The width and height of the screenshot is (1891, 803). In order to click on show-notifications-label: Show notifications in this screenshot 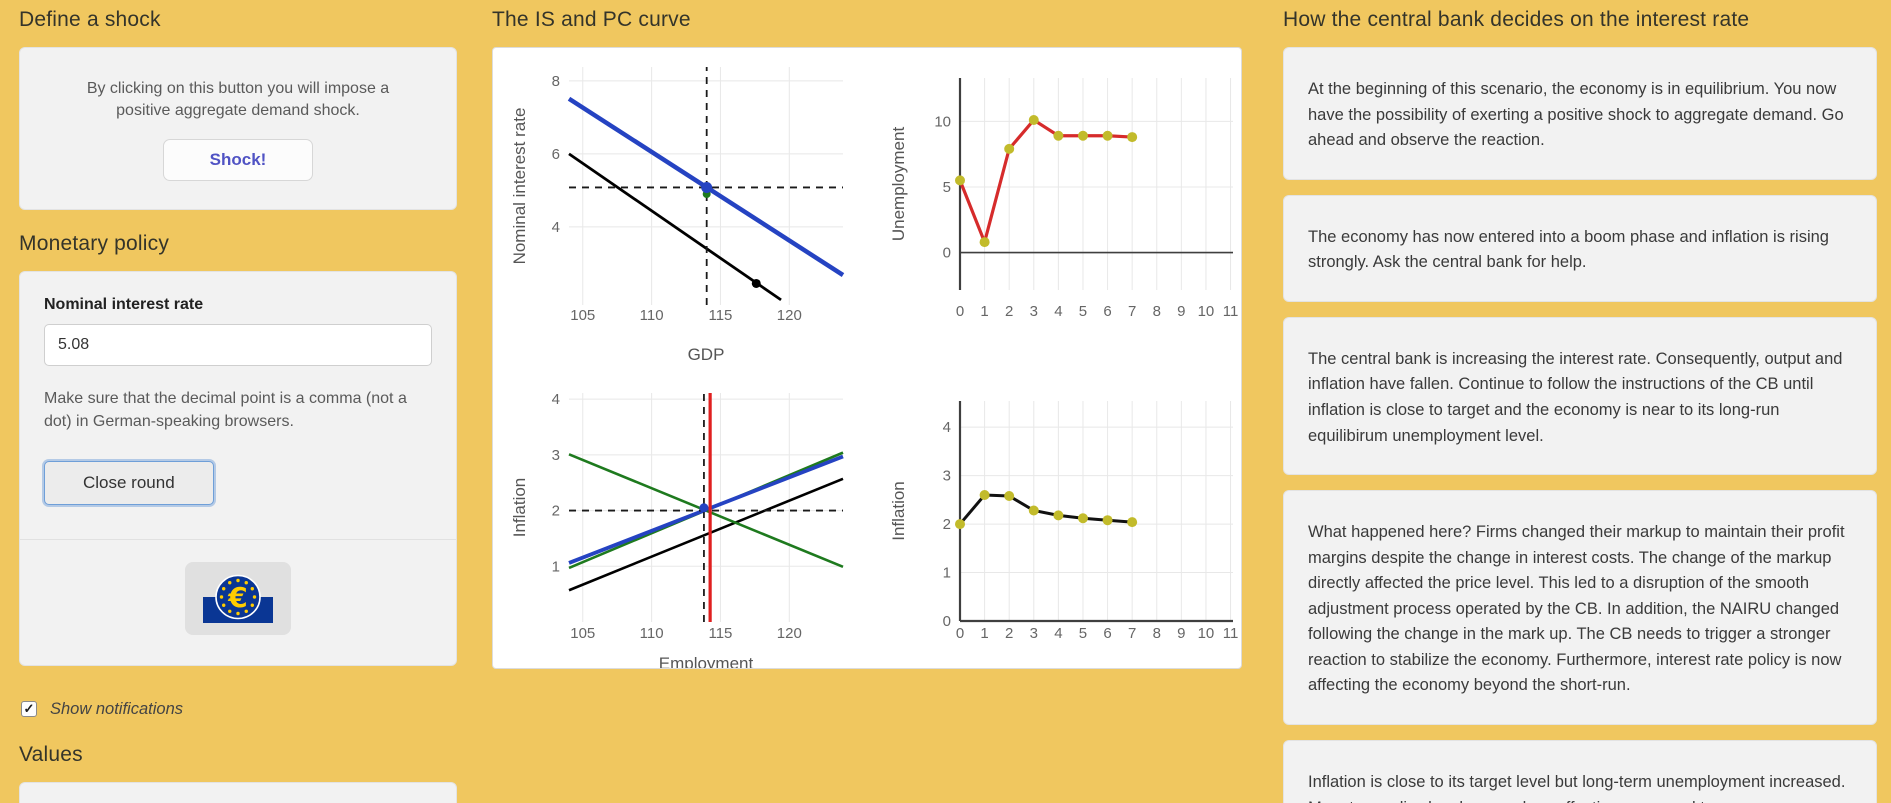, I will do `click(116, 708)`.